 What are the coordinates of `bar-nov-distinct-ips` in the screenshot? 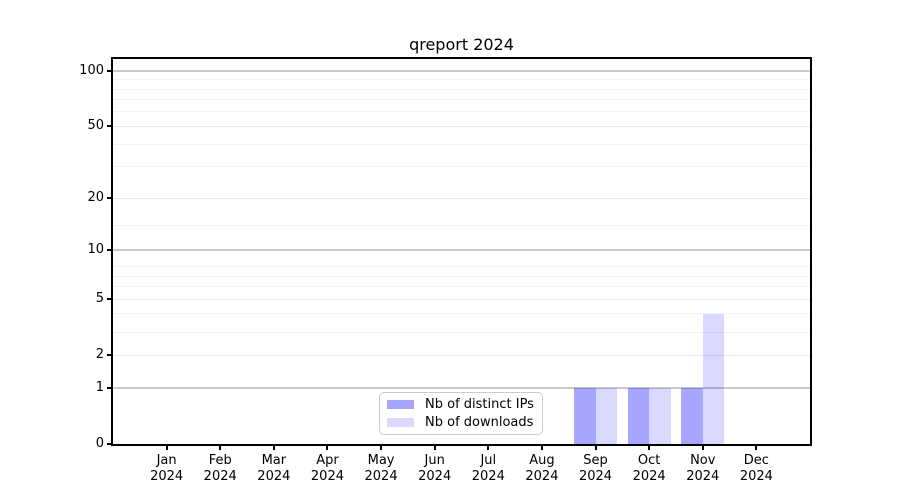 It's located at (692, 416).